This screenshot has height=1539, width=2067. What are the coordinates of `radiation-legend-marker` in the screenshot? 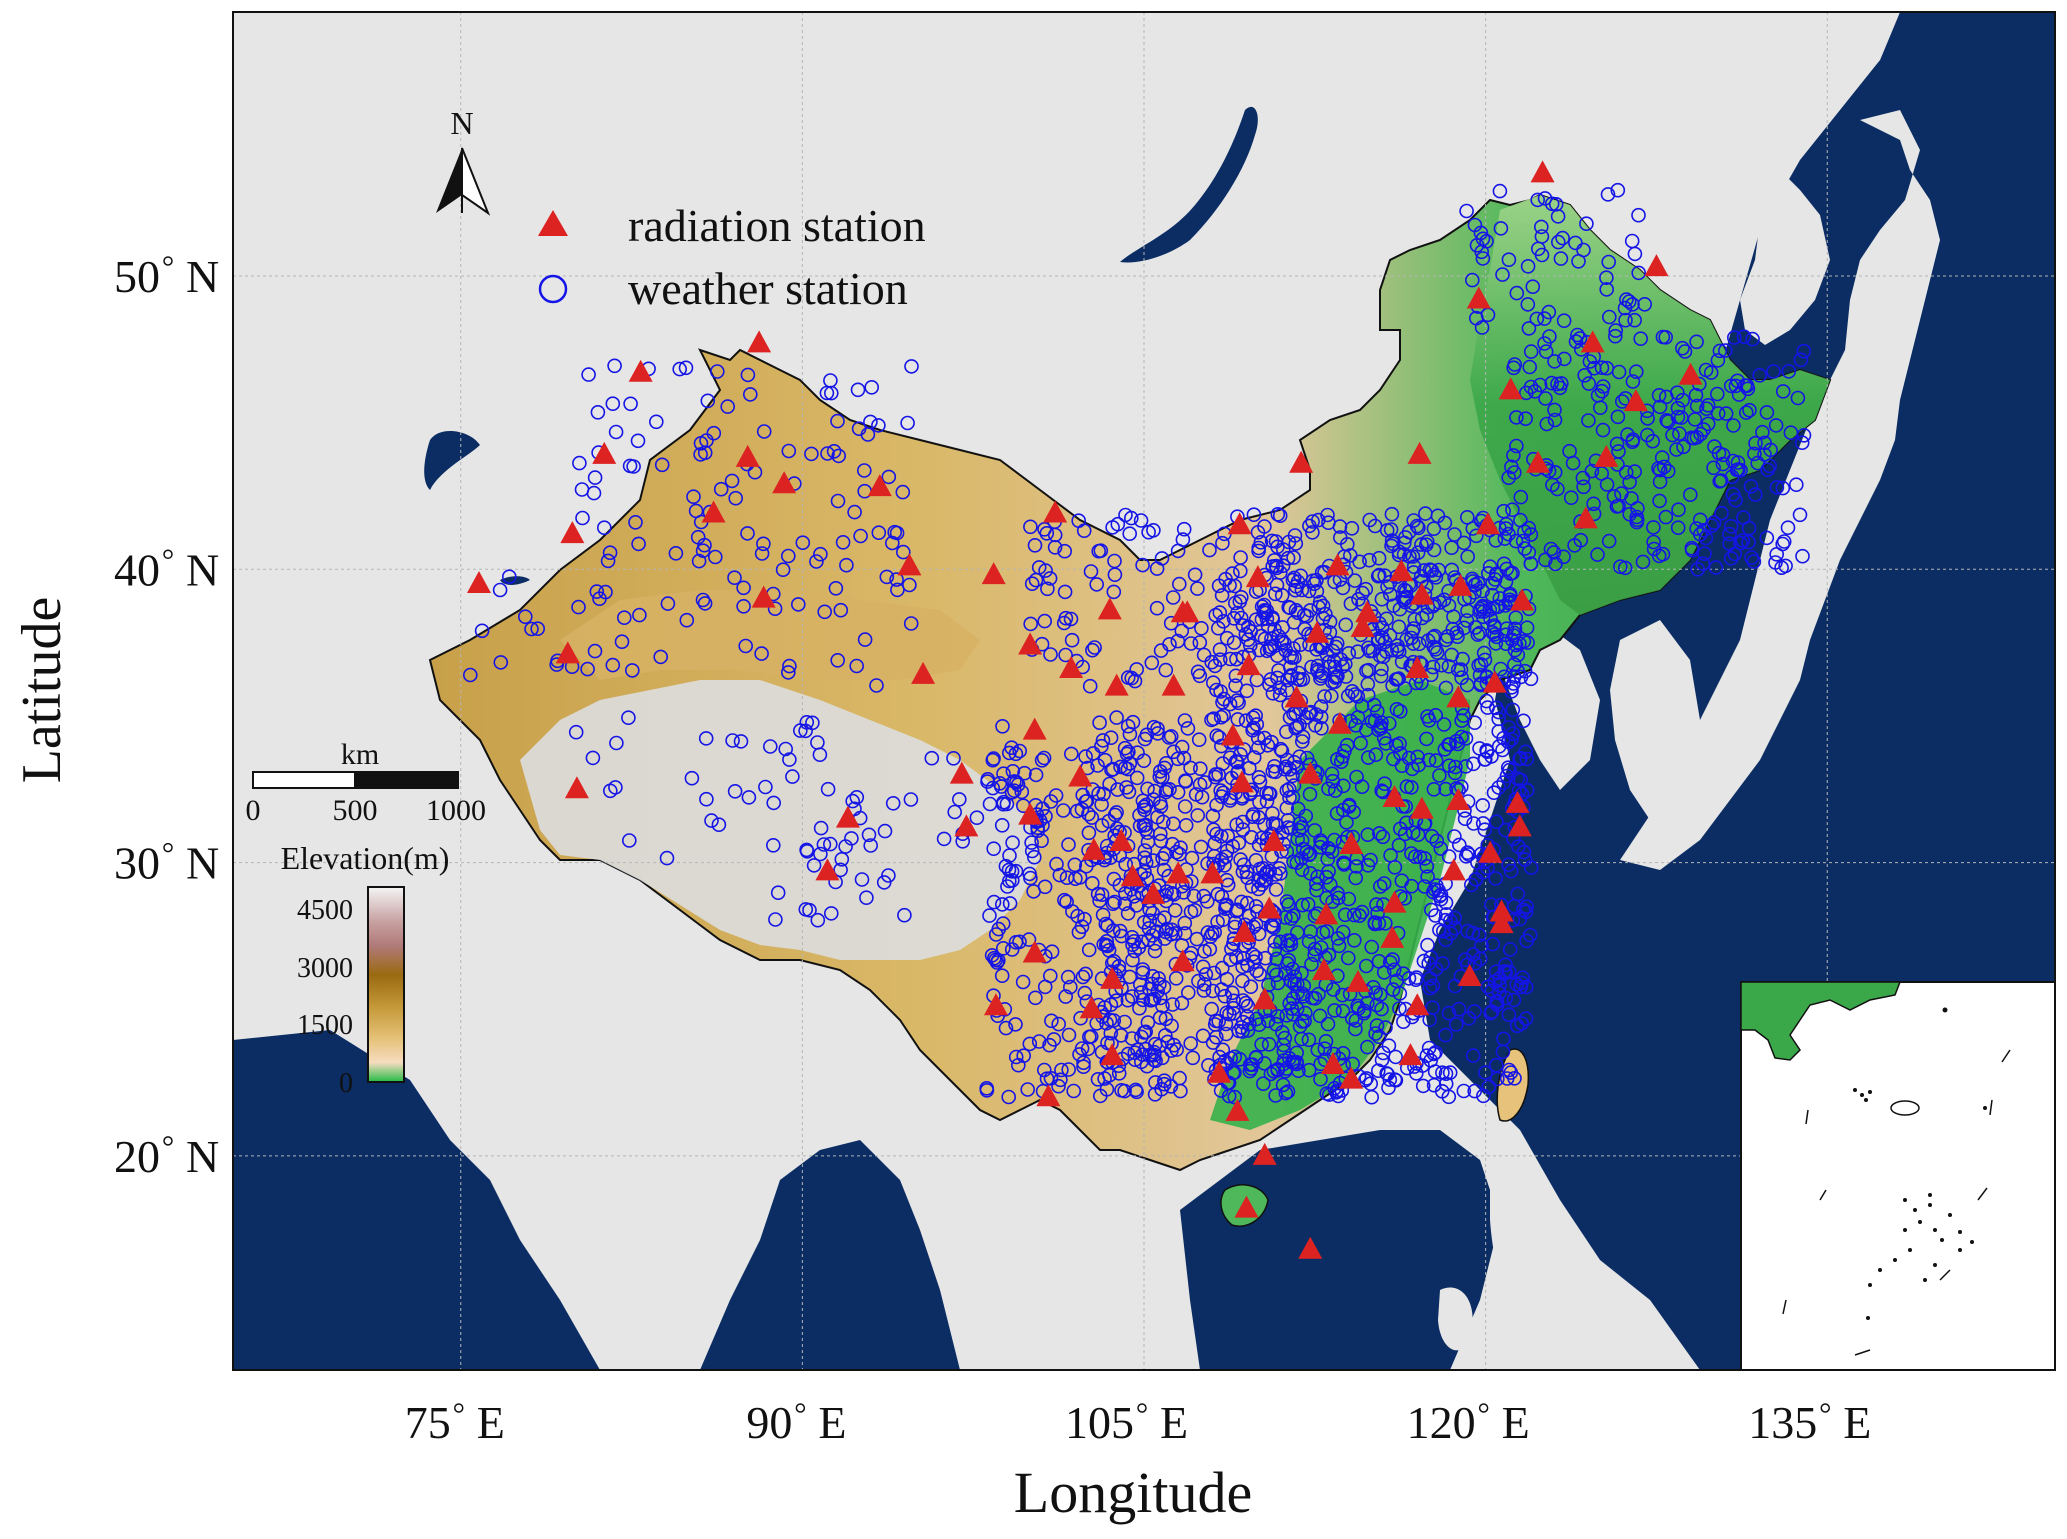 It's located at (553, 223).